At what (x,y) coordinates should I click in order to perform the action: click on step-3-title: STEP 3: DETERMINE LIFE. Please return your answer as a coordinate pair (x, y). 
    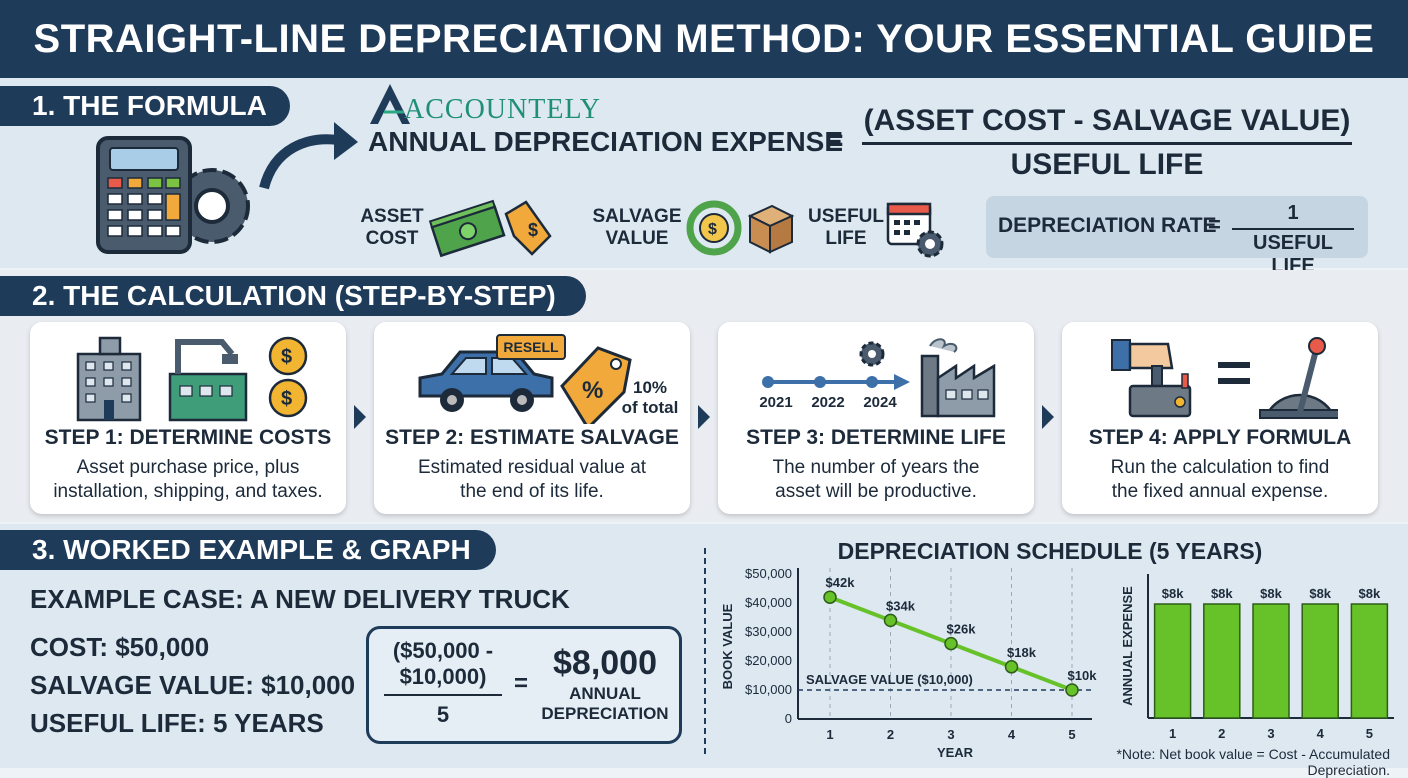
    Looking at the image, I should click on (876, 437).